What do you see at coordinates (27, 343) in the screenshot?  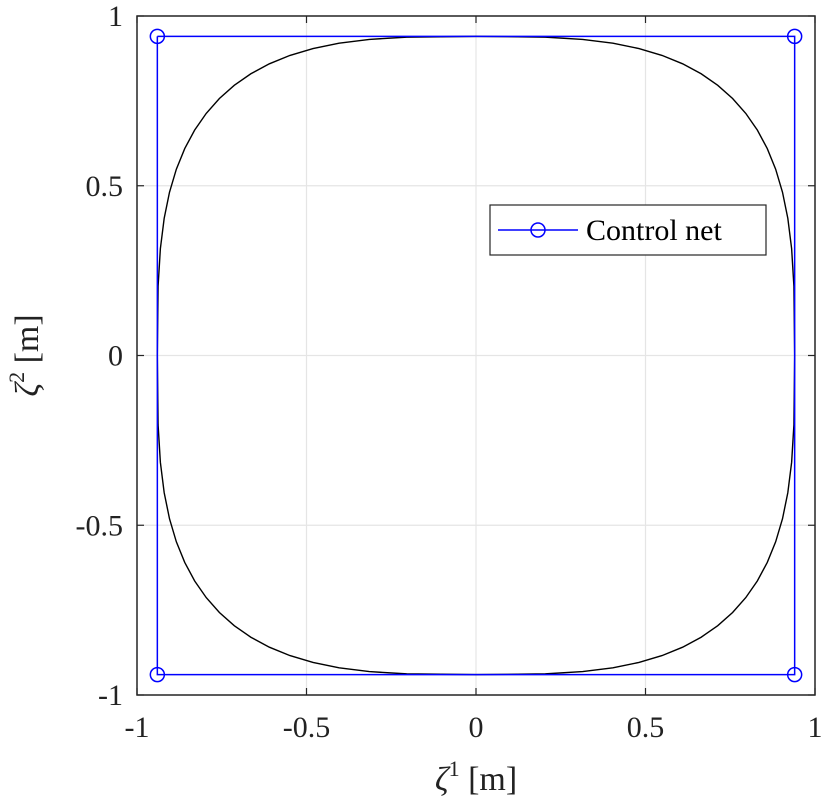 I see `y-axis-label-unit: [m]` at bounding box center [27, 343].